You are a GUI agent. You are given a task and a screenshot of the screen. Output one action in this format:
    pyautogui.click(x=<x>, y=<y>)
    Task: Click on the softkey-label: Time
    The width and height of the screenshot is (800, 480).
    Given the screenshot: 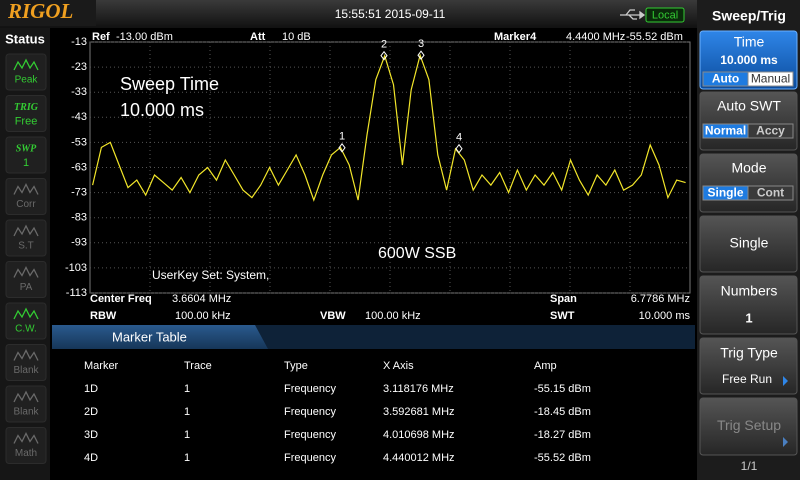 What is the action you would take?
    pyautogui.click(x=749, y=42)
    